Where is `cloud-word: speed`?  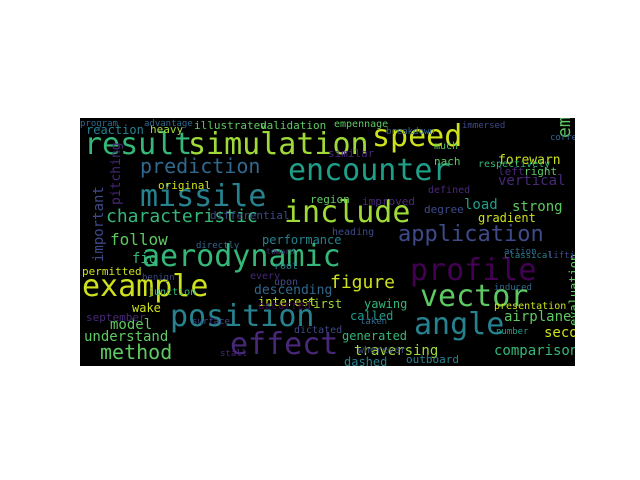 cloud-word: speed is located at coordinates (417, 136).